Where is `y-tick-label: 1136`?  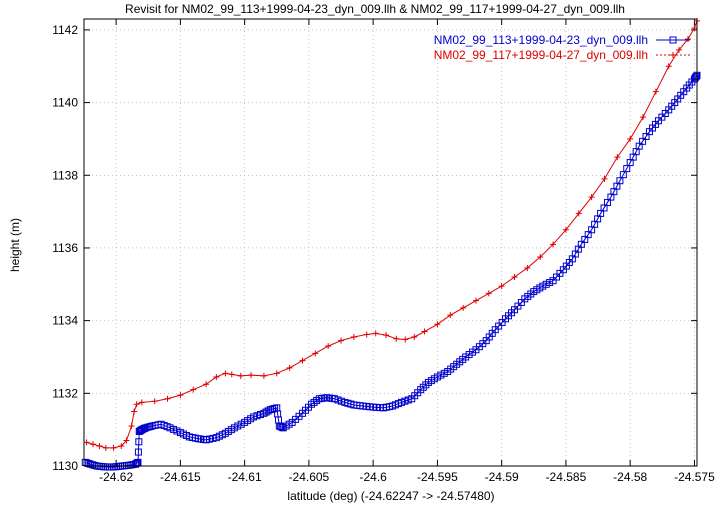 y-tick-label: 1136 is located at coordinates (65, 248).